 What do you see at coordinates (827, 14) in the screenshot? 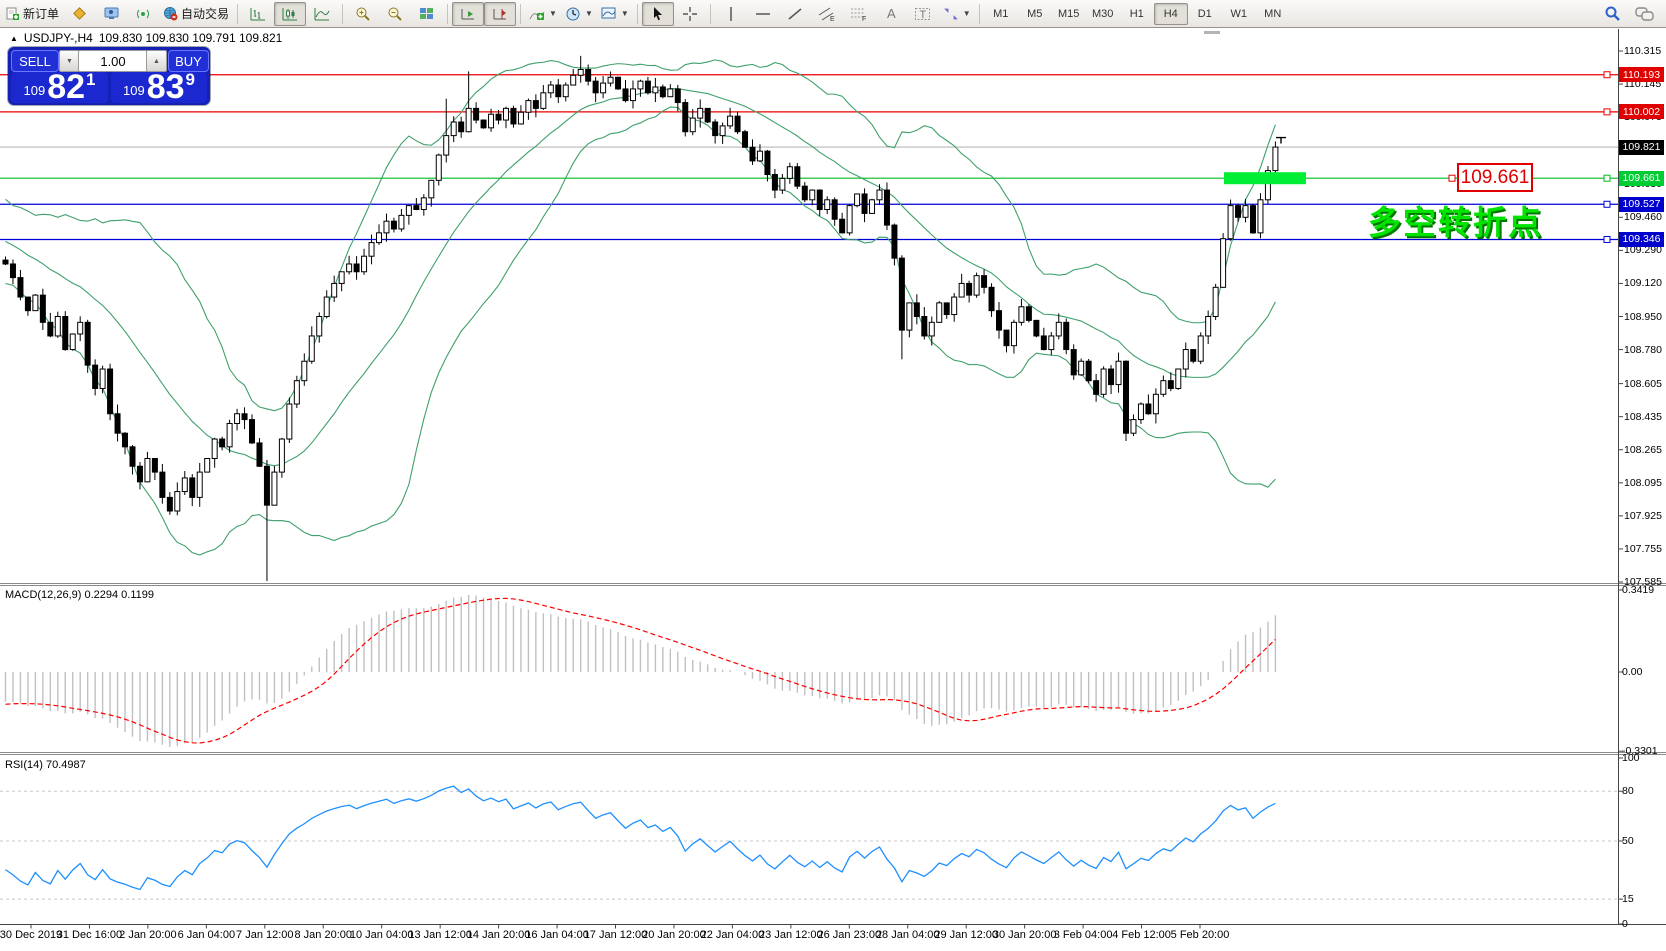
I see `channel-button: E` at bounding box center [827, 14].